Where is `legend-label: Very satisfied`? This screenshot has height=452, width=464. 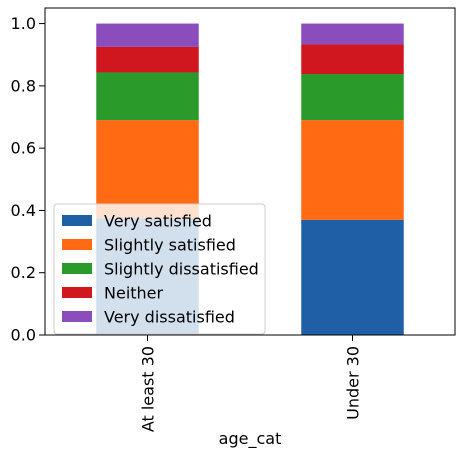 legend-label: Very satisfied is located at coordinates (158, 221).